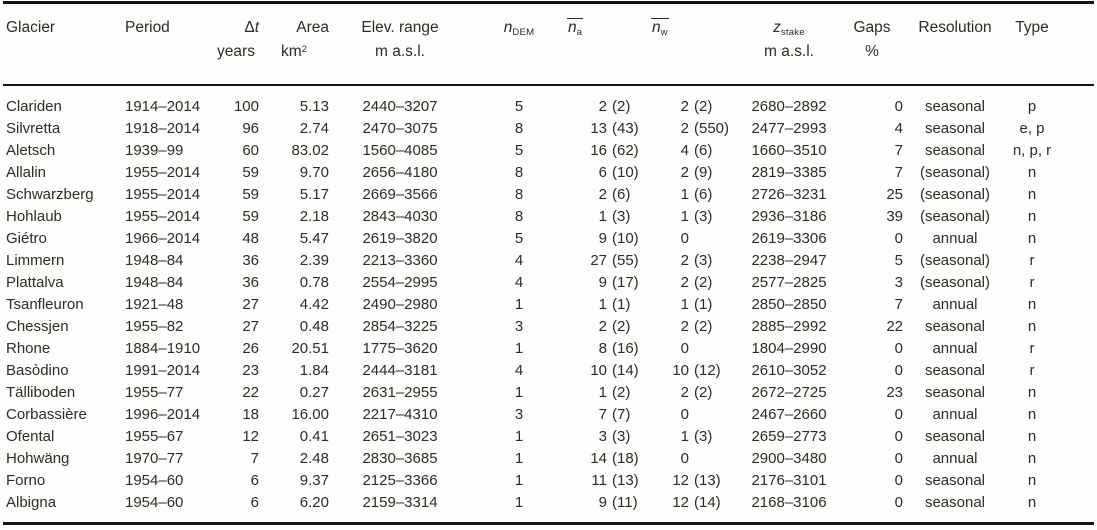 Image resolution: width=1097 pixels, height=530 pixels. What do you see at coordinates (579, 32) in the screenshot?
I see `a-subscript: a` at bounding box center [579, 32].